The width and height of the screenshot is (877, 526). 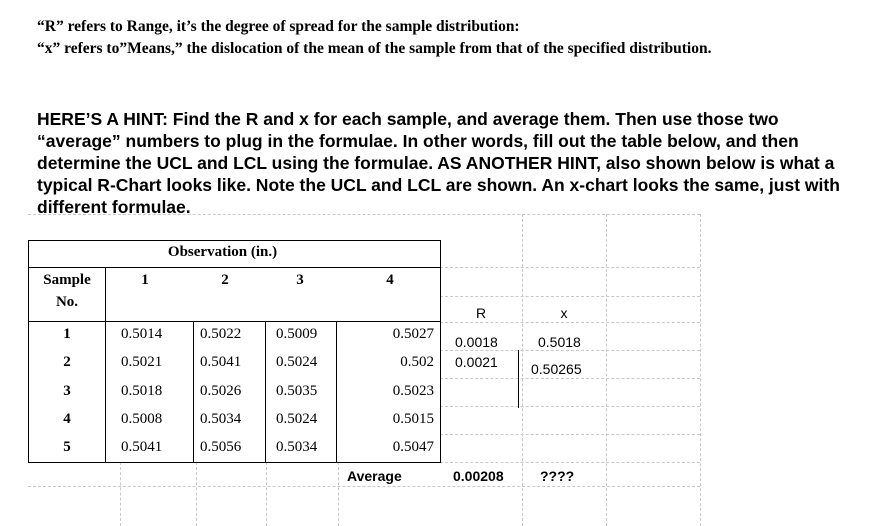 I want to click on sample-number: 4, so click(x=67, y=419).